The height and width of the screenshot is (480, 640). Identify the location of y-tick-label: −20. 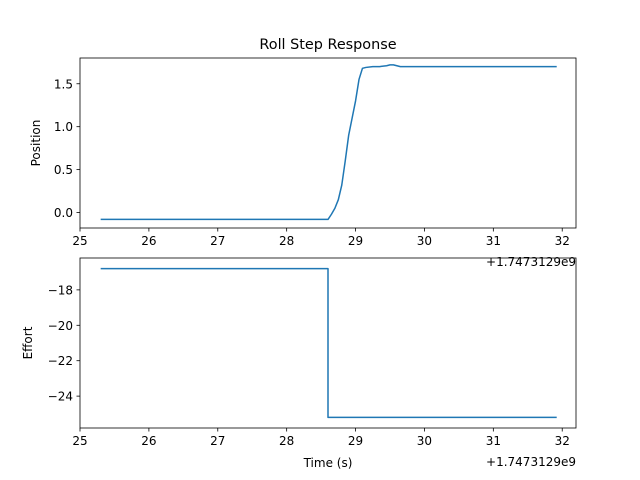
(60, 326).